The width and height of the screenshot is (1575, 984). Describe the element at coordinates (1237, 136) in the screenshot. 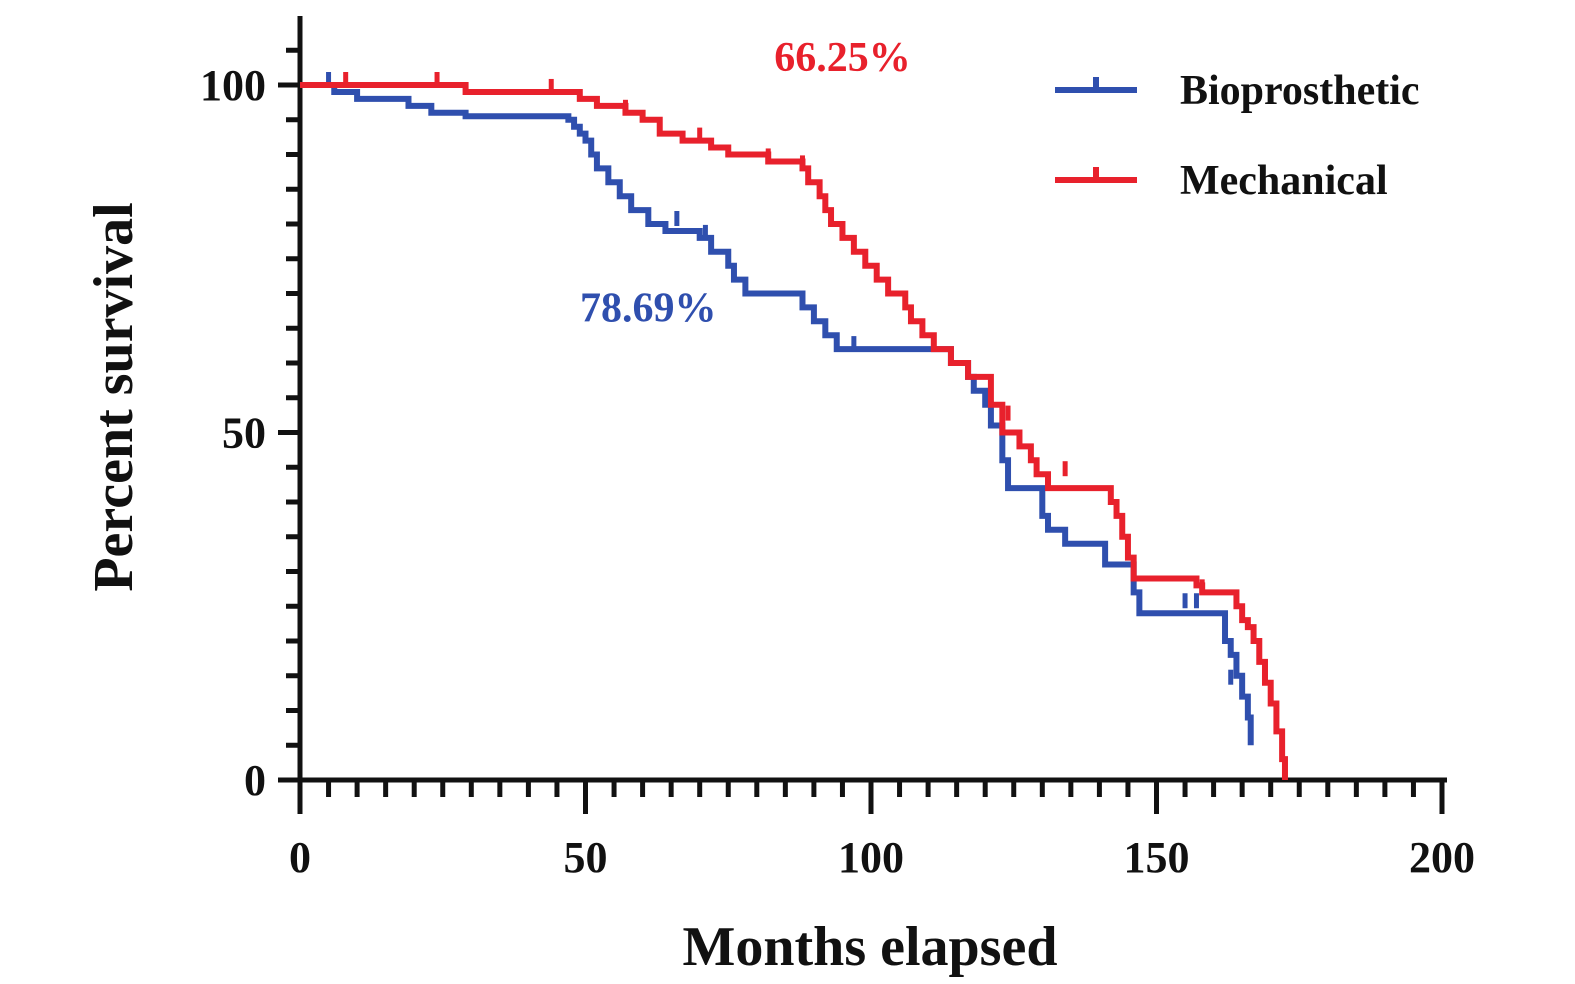

I see `legend: Bioprosthetic Mechanical` at that location.